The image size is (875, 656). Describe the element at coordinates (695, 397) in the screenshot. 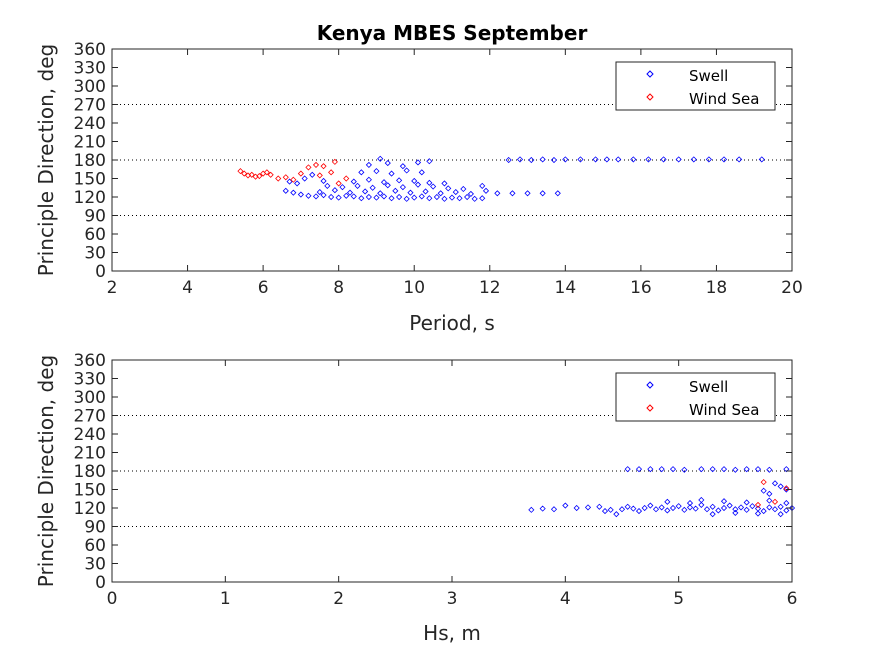

I see `legend: Swell Wind Sea` at that location.